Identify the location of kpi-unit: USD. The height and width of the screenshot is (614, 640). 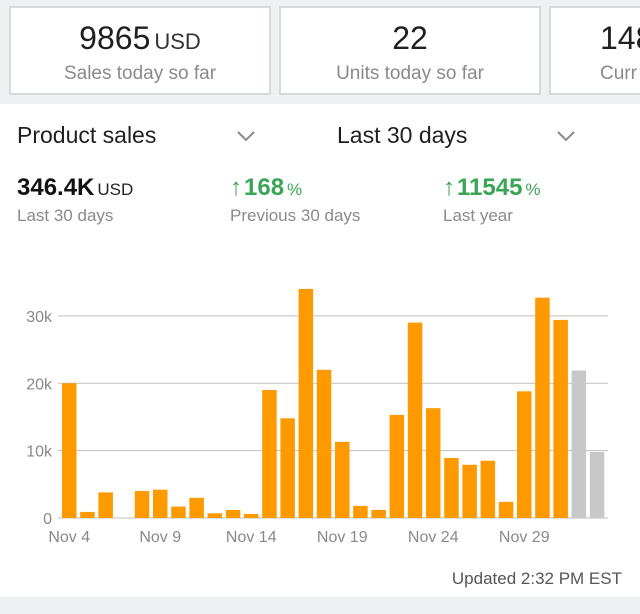
(177, 41).